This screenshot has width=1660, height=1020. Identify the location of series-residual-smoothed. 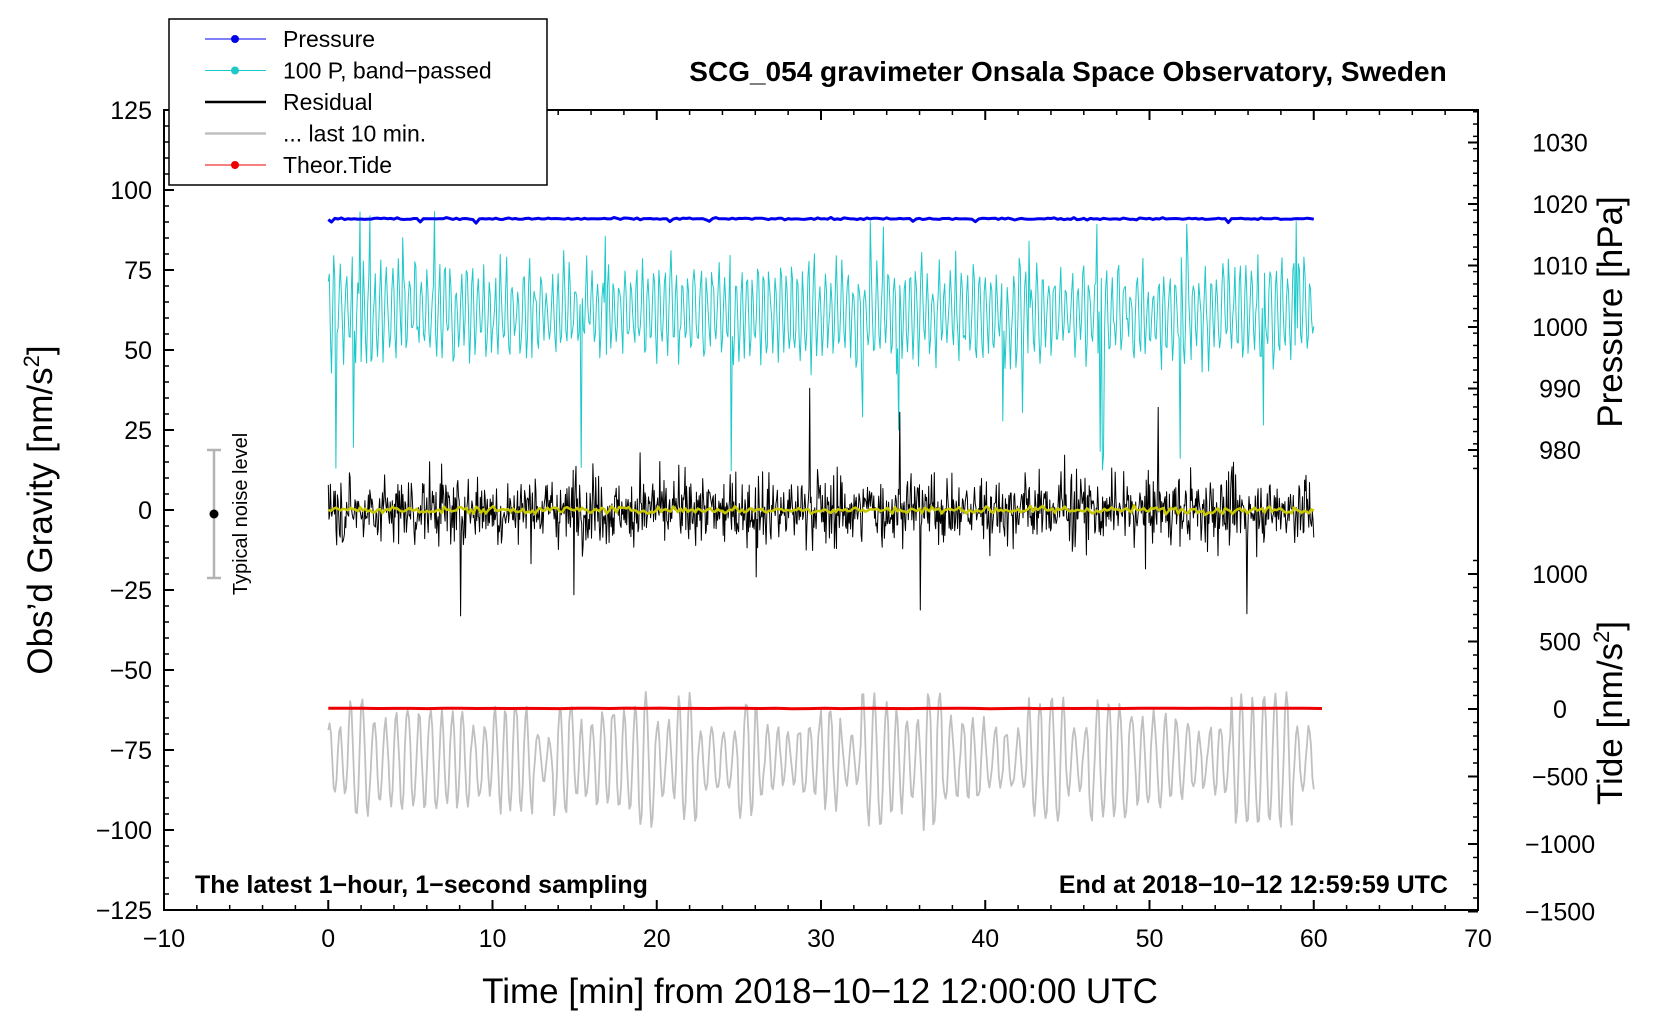
(821, 510).